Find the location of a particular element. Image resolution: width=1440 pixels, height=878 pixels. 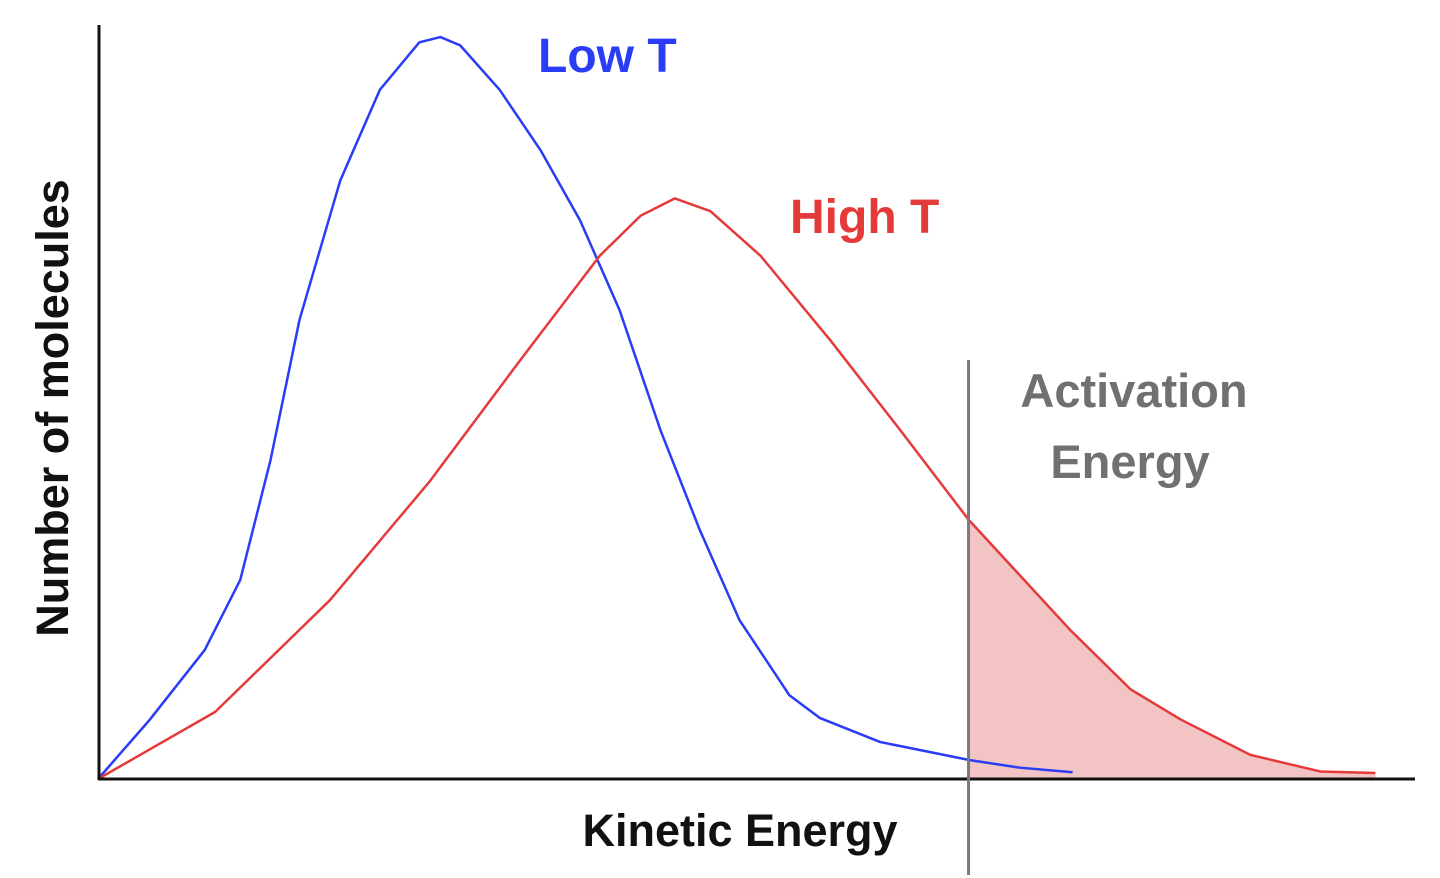

y-axis-label: Number of molecules is located at coordinates (52, 408).